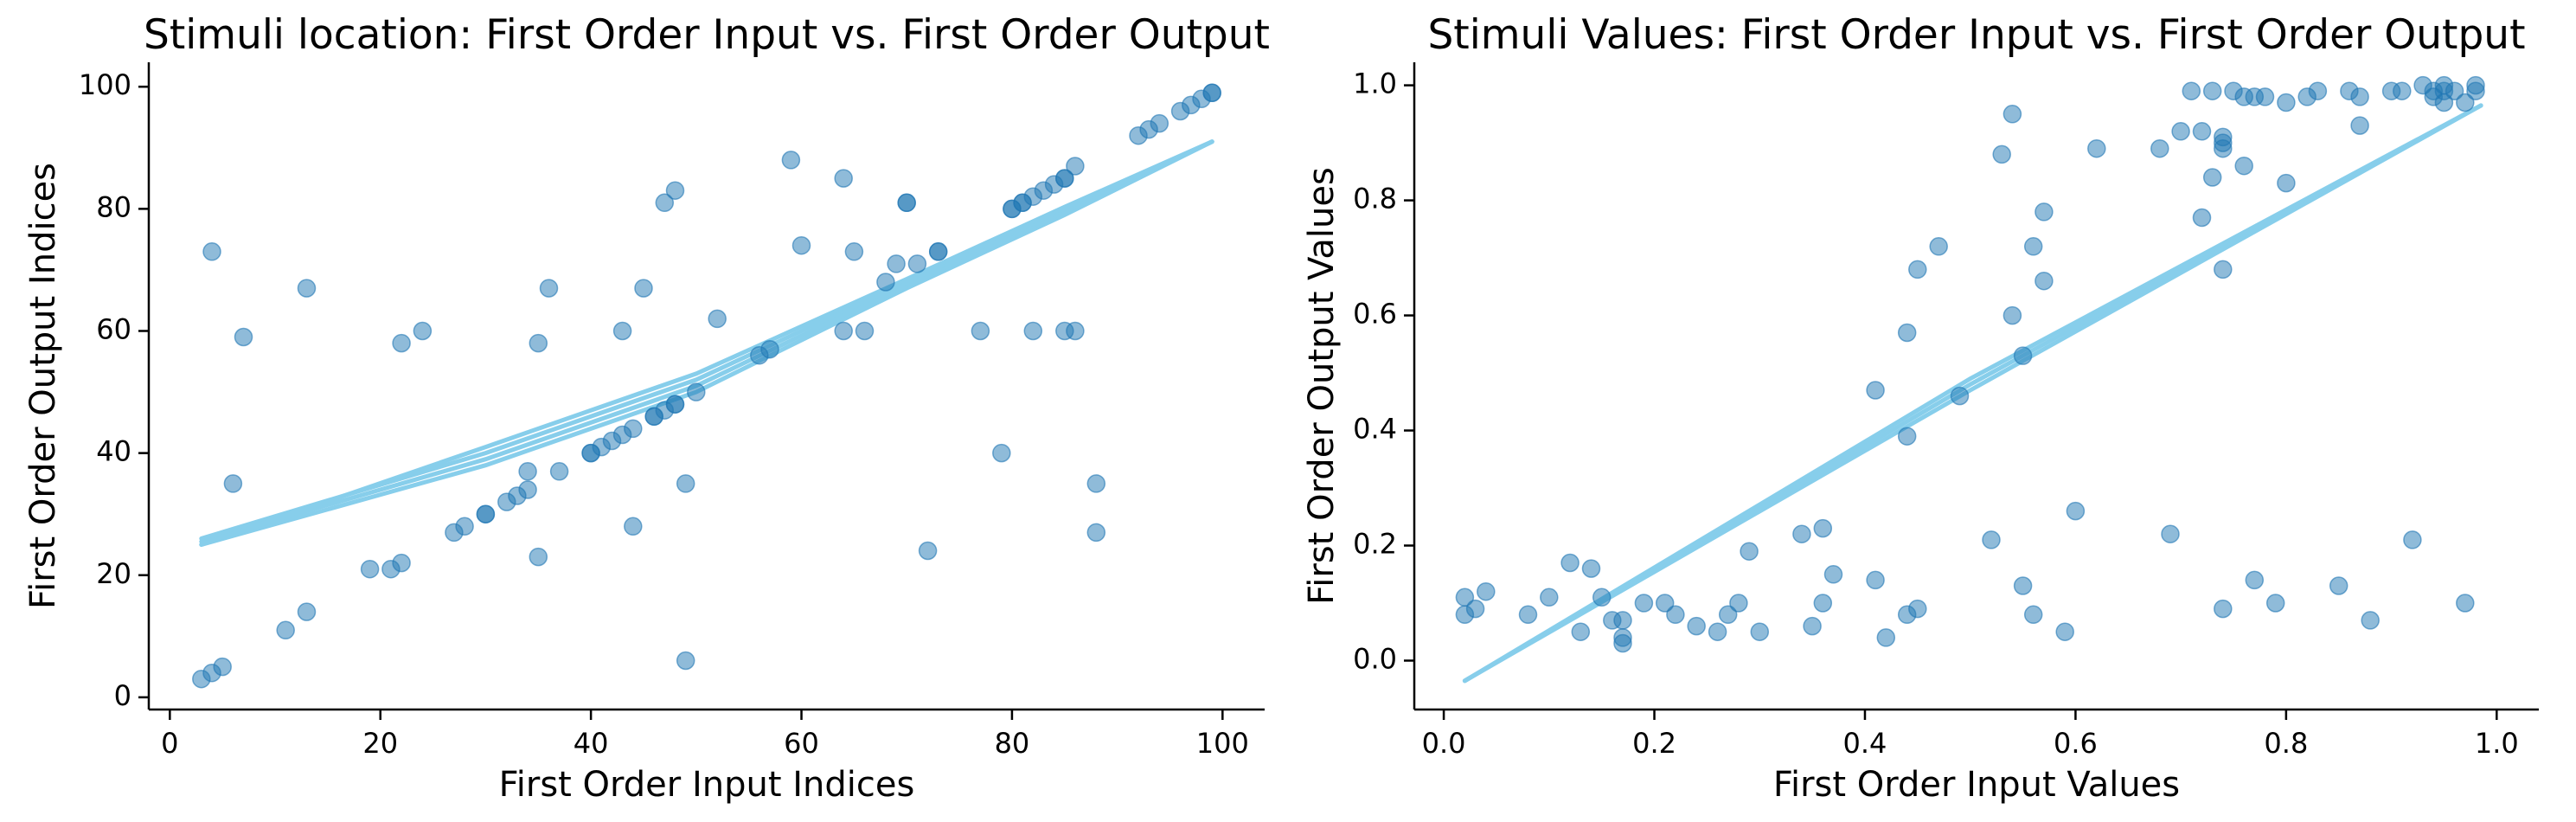  Describe the element at coordinates (1375, 199) in the screenshot. I see `y-tick-label: 0.8` at that location.